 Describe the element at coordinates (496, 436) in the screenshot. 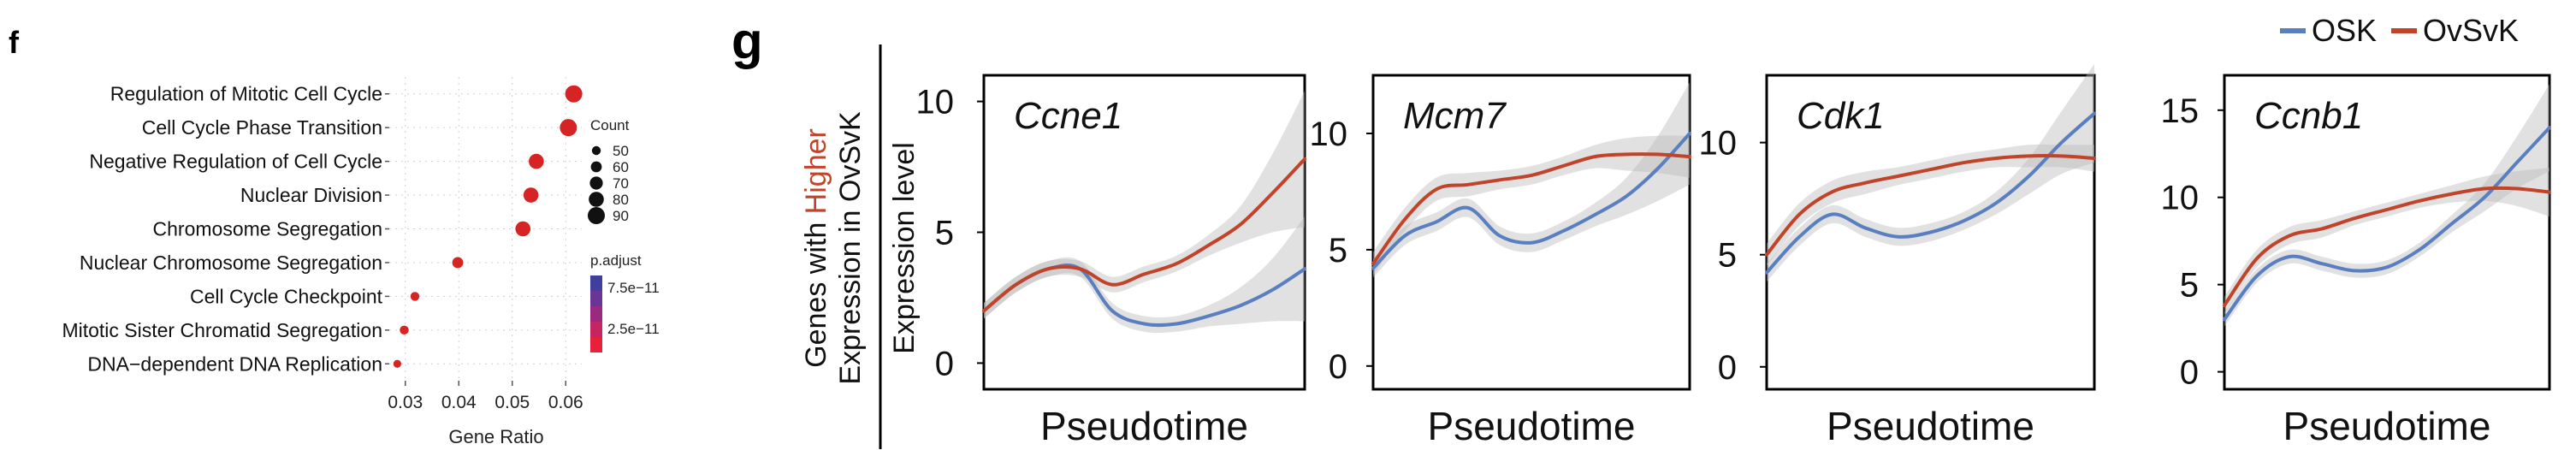

I see `dot-plot-x-axis-label: Gene Ratio` at that location.